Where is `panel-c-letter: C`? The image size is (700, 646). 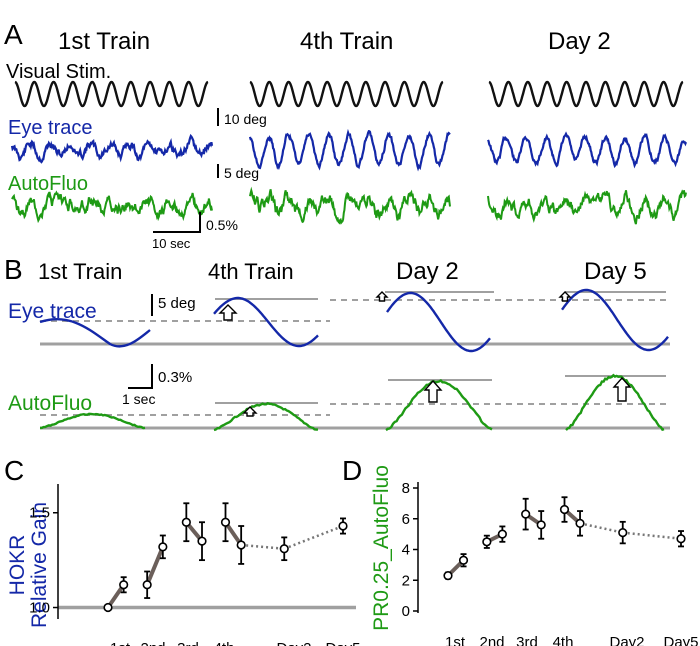
panel-c-letter: C is located at coordinates (14, 470).